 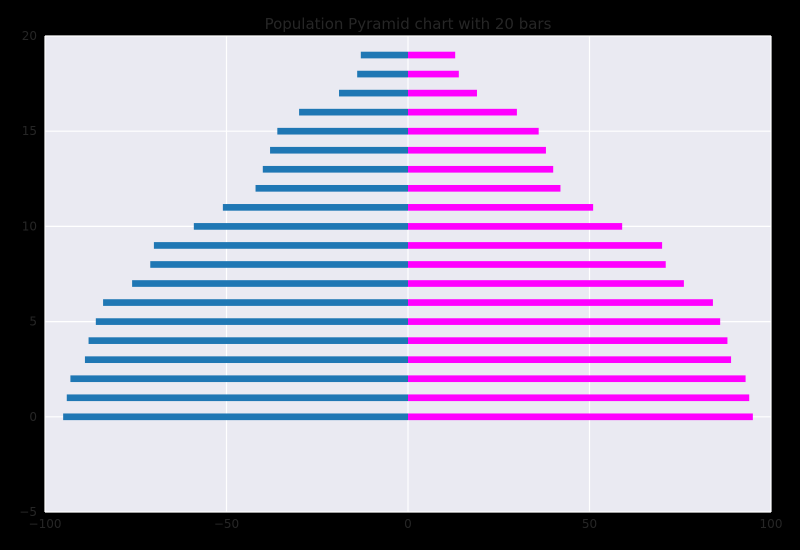 I want to click on x-axis-ticks: −100 −50 0 50 100, so click(x=406, y=524).